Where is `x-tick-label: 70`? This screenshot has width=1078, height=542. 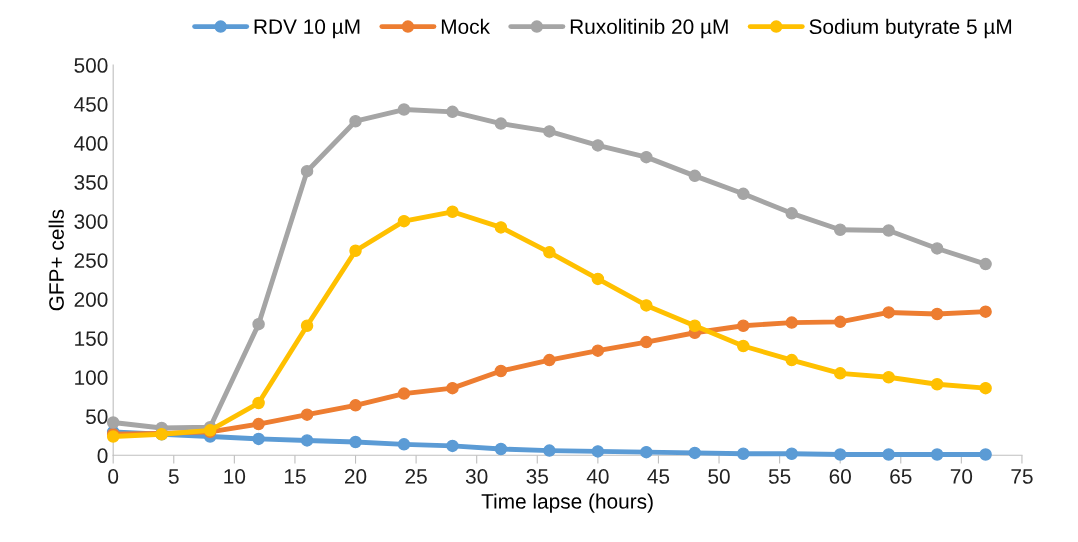 x-tick-label: 70 is located at coordinates (961, 476).